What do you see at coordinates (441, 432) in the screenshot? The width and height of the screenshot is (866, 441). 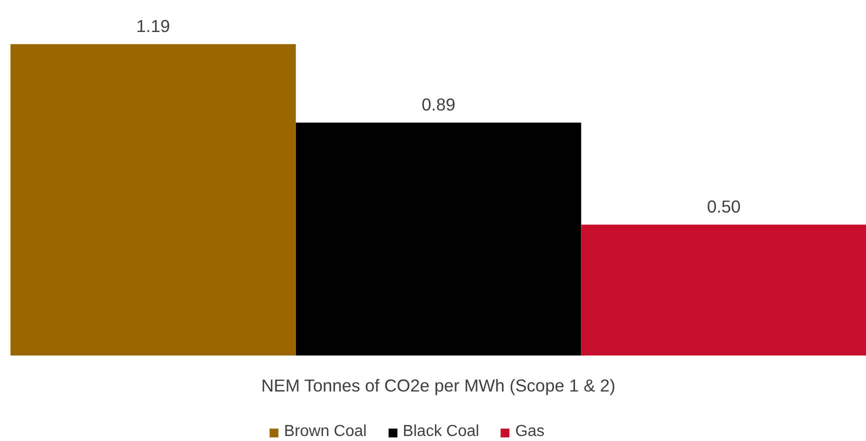 I see `legend-label: Black Coal` at bounding box center [441, 432].